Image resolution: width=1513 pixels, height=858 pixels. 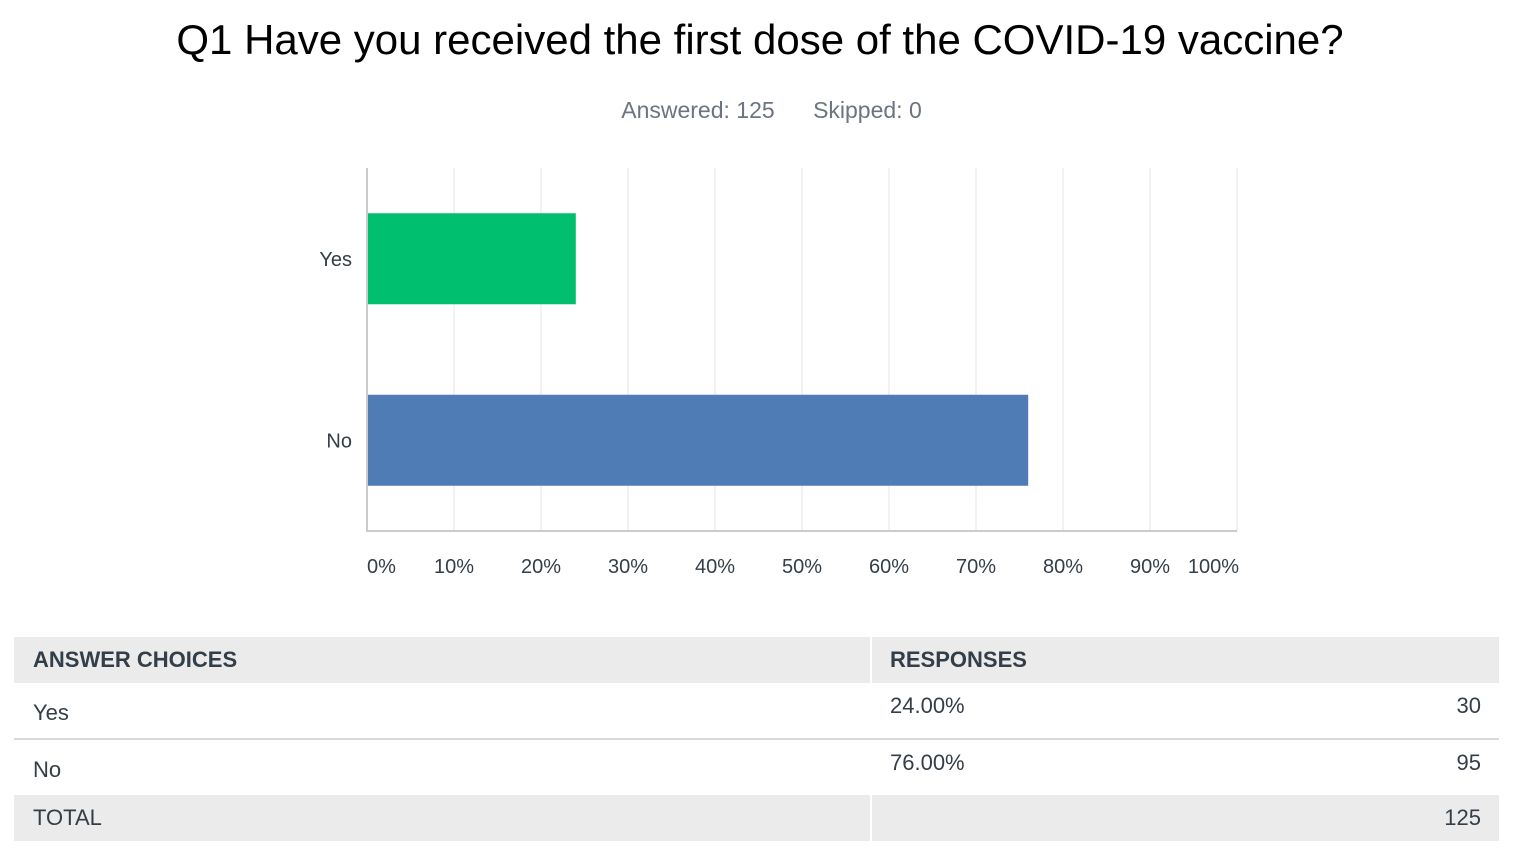 What do you see at coordinates (1468, 762) in the screenshot?
I see `row-count: 95` at bounding box center [1468, 762].